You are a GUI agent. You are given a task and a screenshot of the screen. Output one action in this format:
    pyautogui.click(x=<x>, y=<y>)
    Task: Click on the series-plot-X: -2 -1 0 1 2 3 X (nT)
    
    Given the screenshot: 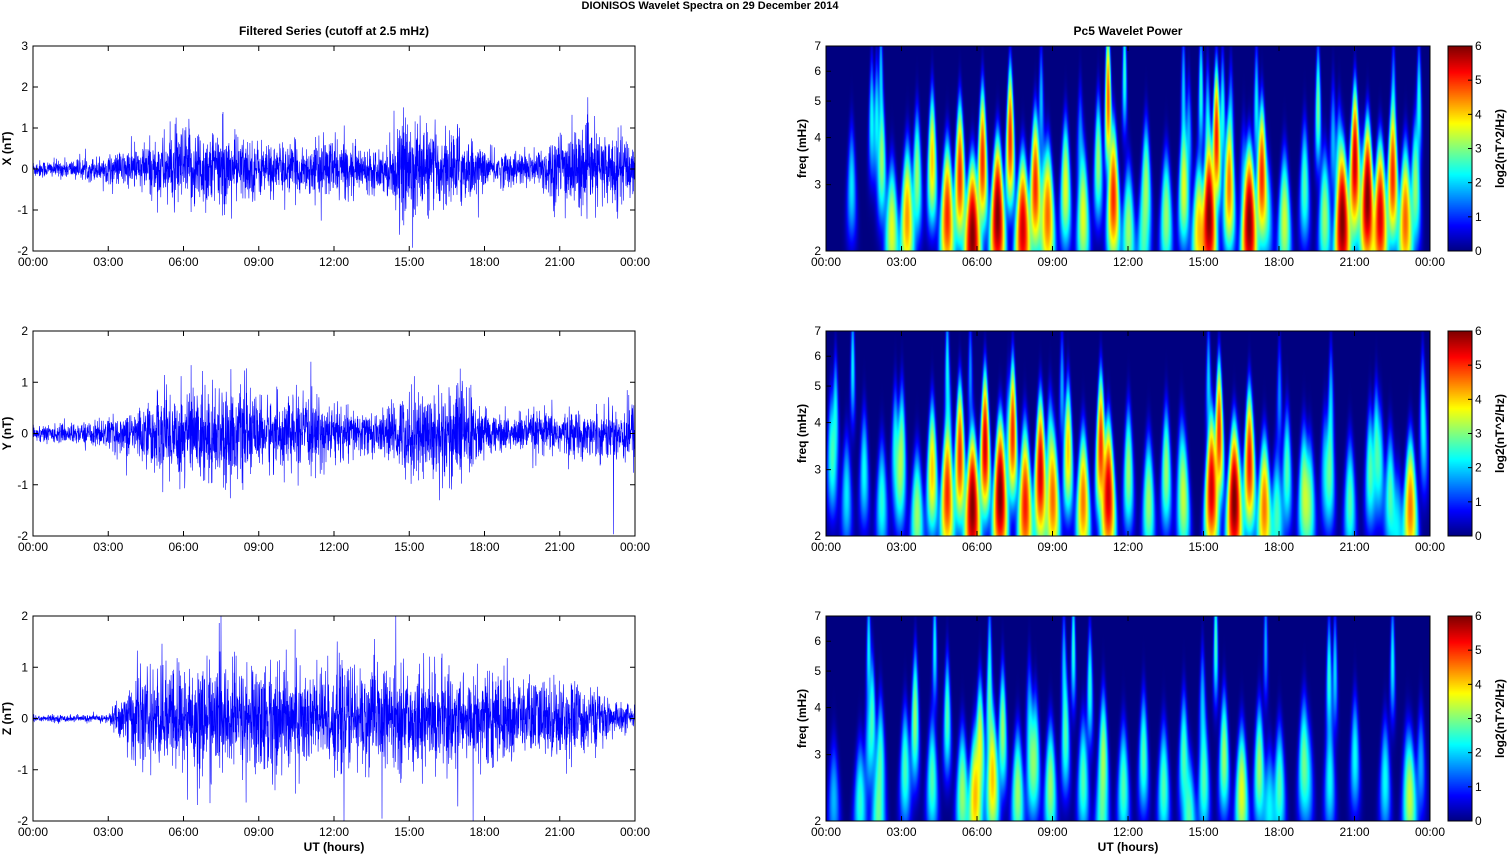 What is the action you would take?
    pyautogui.click(x=318, y=148)
    